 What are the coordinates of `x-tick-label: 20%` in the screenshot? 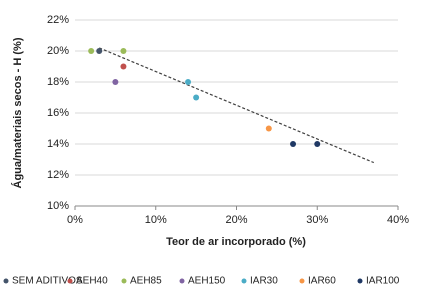 It's located at (236, 220).